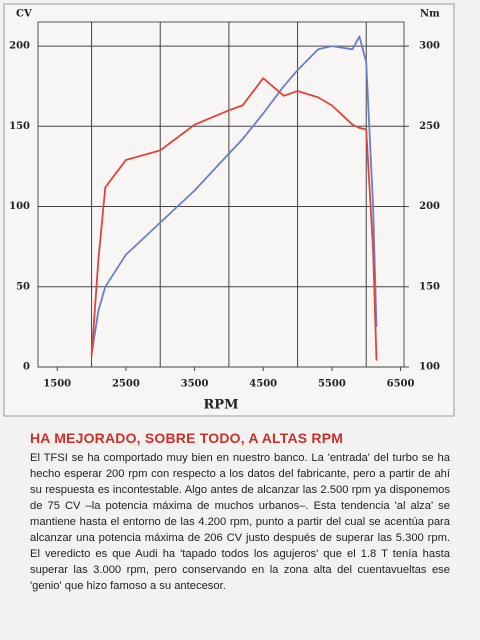 The width and height of the screenshot is (480, 640). Describe the element at coordinates (430, 14) in the screenshot. I see `y2-axis-label: Nm` at that location.